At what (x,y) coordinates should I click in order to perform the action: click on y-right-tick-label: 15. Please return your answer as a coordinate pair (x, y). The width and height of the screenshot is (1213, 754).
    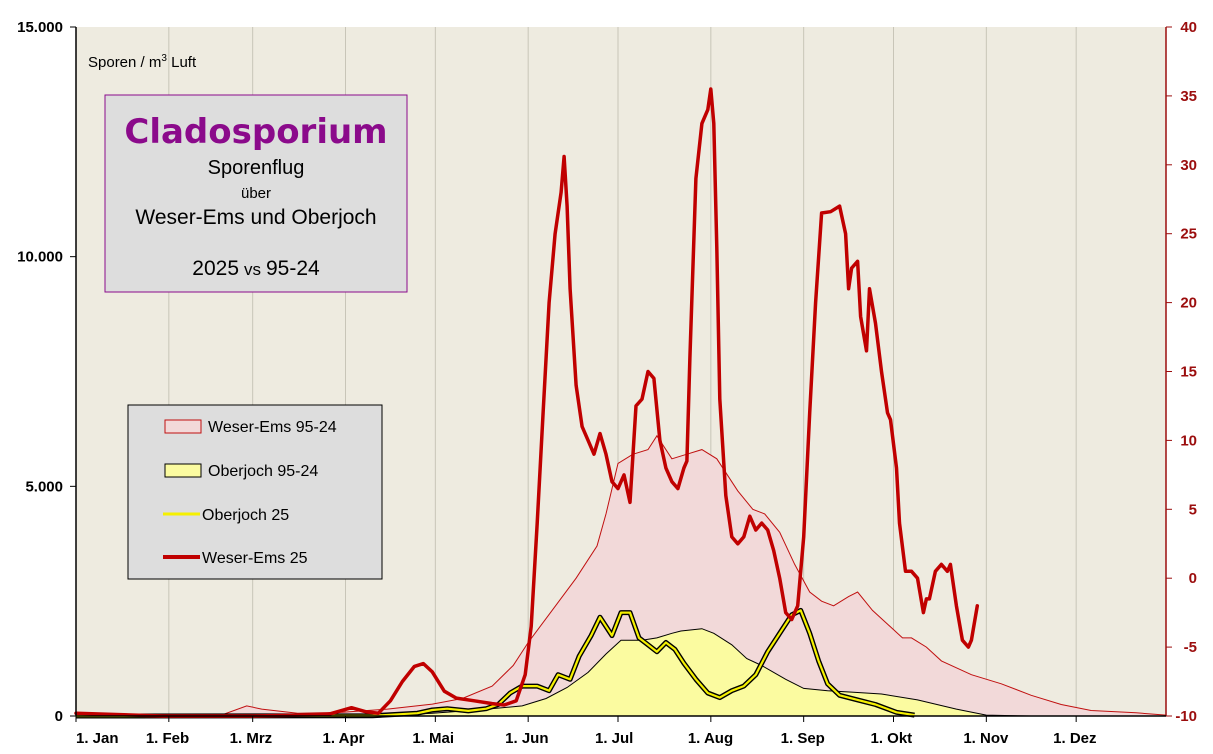
    Looking at the image, I should click on (1188, 372).